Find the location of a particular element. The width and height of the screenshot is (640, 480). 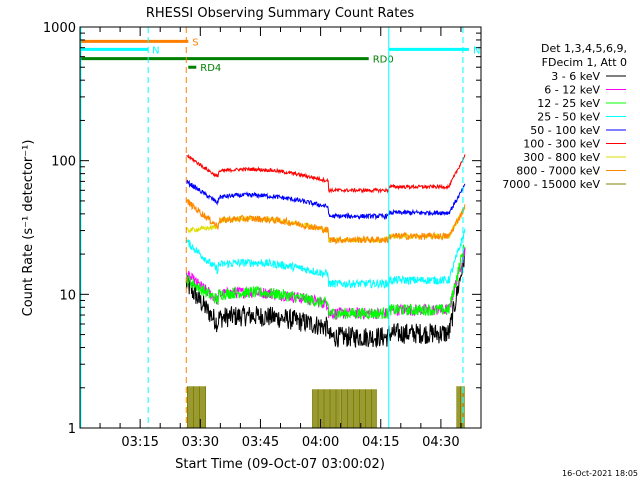

legend-entry: 6 - 12 keV is located at coordinates (572, 90).